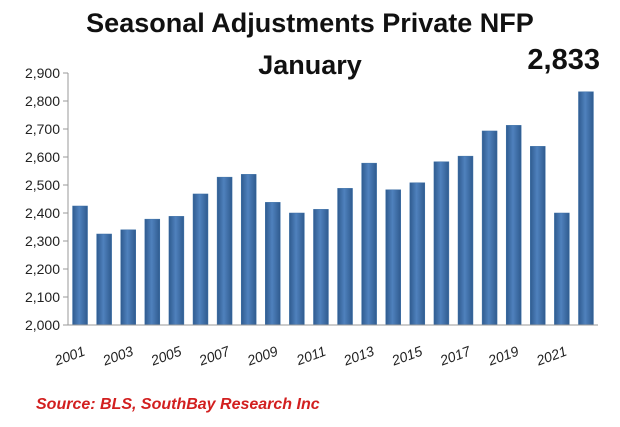 The height and width of the screenshot is (427, 620). I want to click on x-tick-label: 2005, so click(166, 356).